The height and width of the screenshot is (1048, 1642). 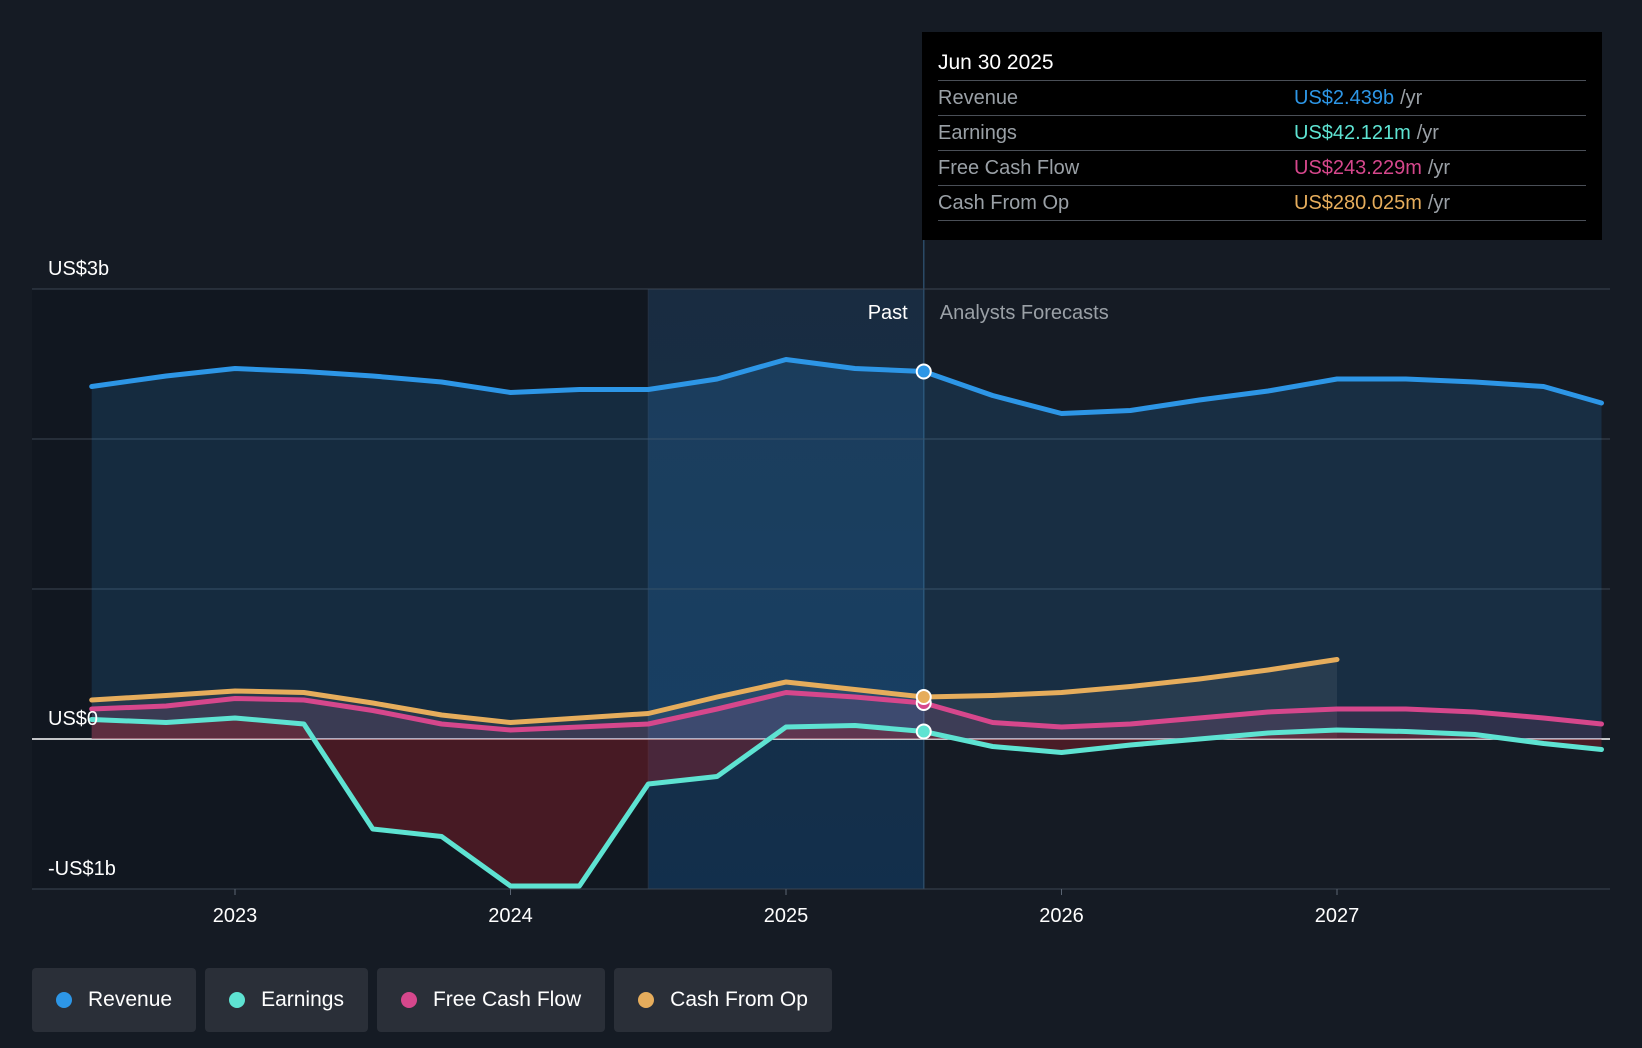 What do you see at coordinates (1262, 98) in the screenshot?
I see `tooltip-row-revenue: Revenue US$2.439b /yr` at bounding box center [1262, 98].